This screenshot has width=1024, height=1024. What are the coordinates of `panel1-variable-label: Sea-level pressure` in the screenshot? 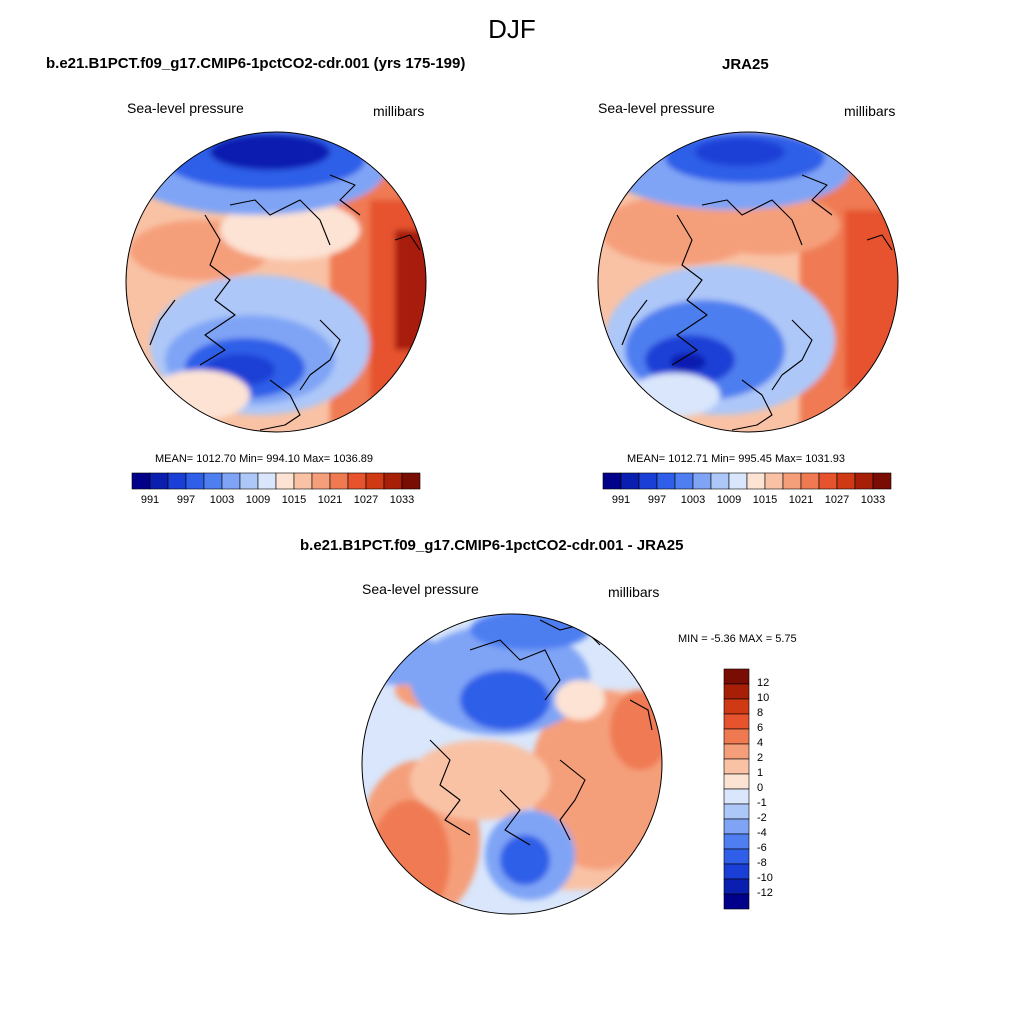 It's located at (185, 108).